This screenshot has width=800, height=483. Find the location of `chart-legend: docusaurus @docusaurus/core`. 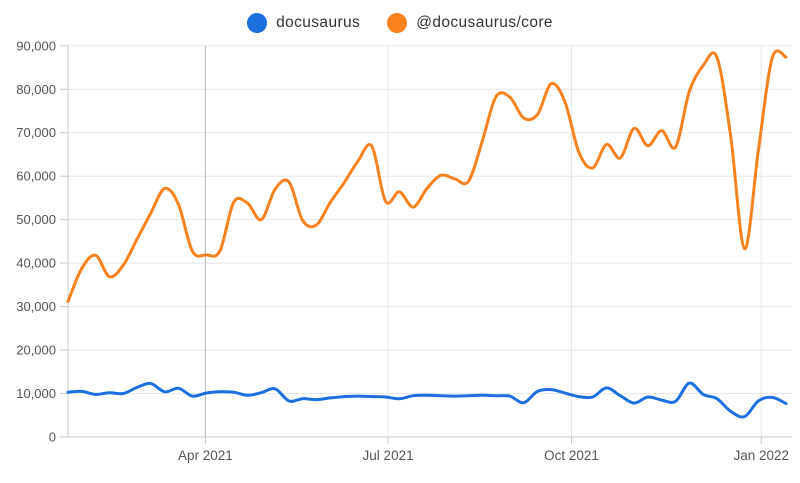

chart-legend: docusaurus @docusaurus/core is located at coordinates (400, 23).